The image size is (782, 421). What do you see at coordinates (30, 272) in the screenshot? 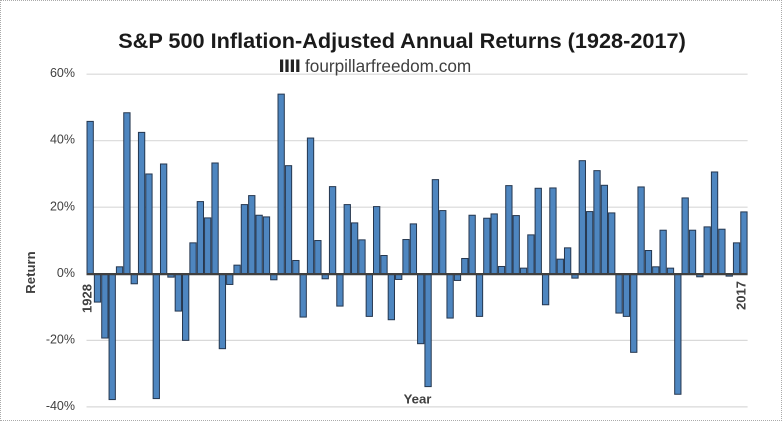
I see `svg-text: Return` at bounding box center [30, 272].